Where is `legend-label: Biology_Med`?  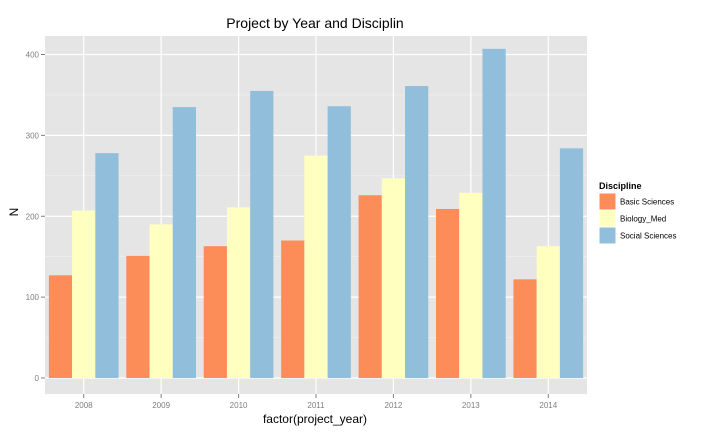 legend-label: Biology_Med is located at coordinates (643, 219).